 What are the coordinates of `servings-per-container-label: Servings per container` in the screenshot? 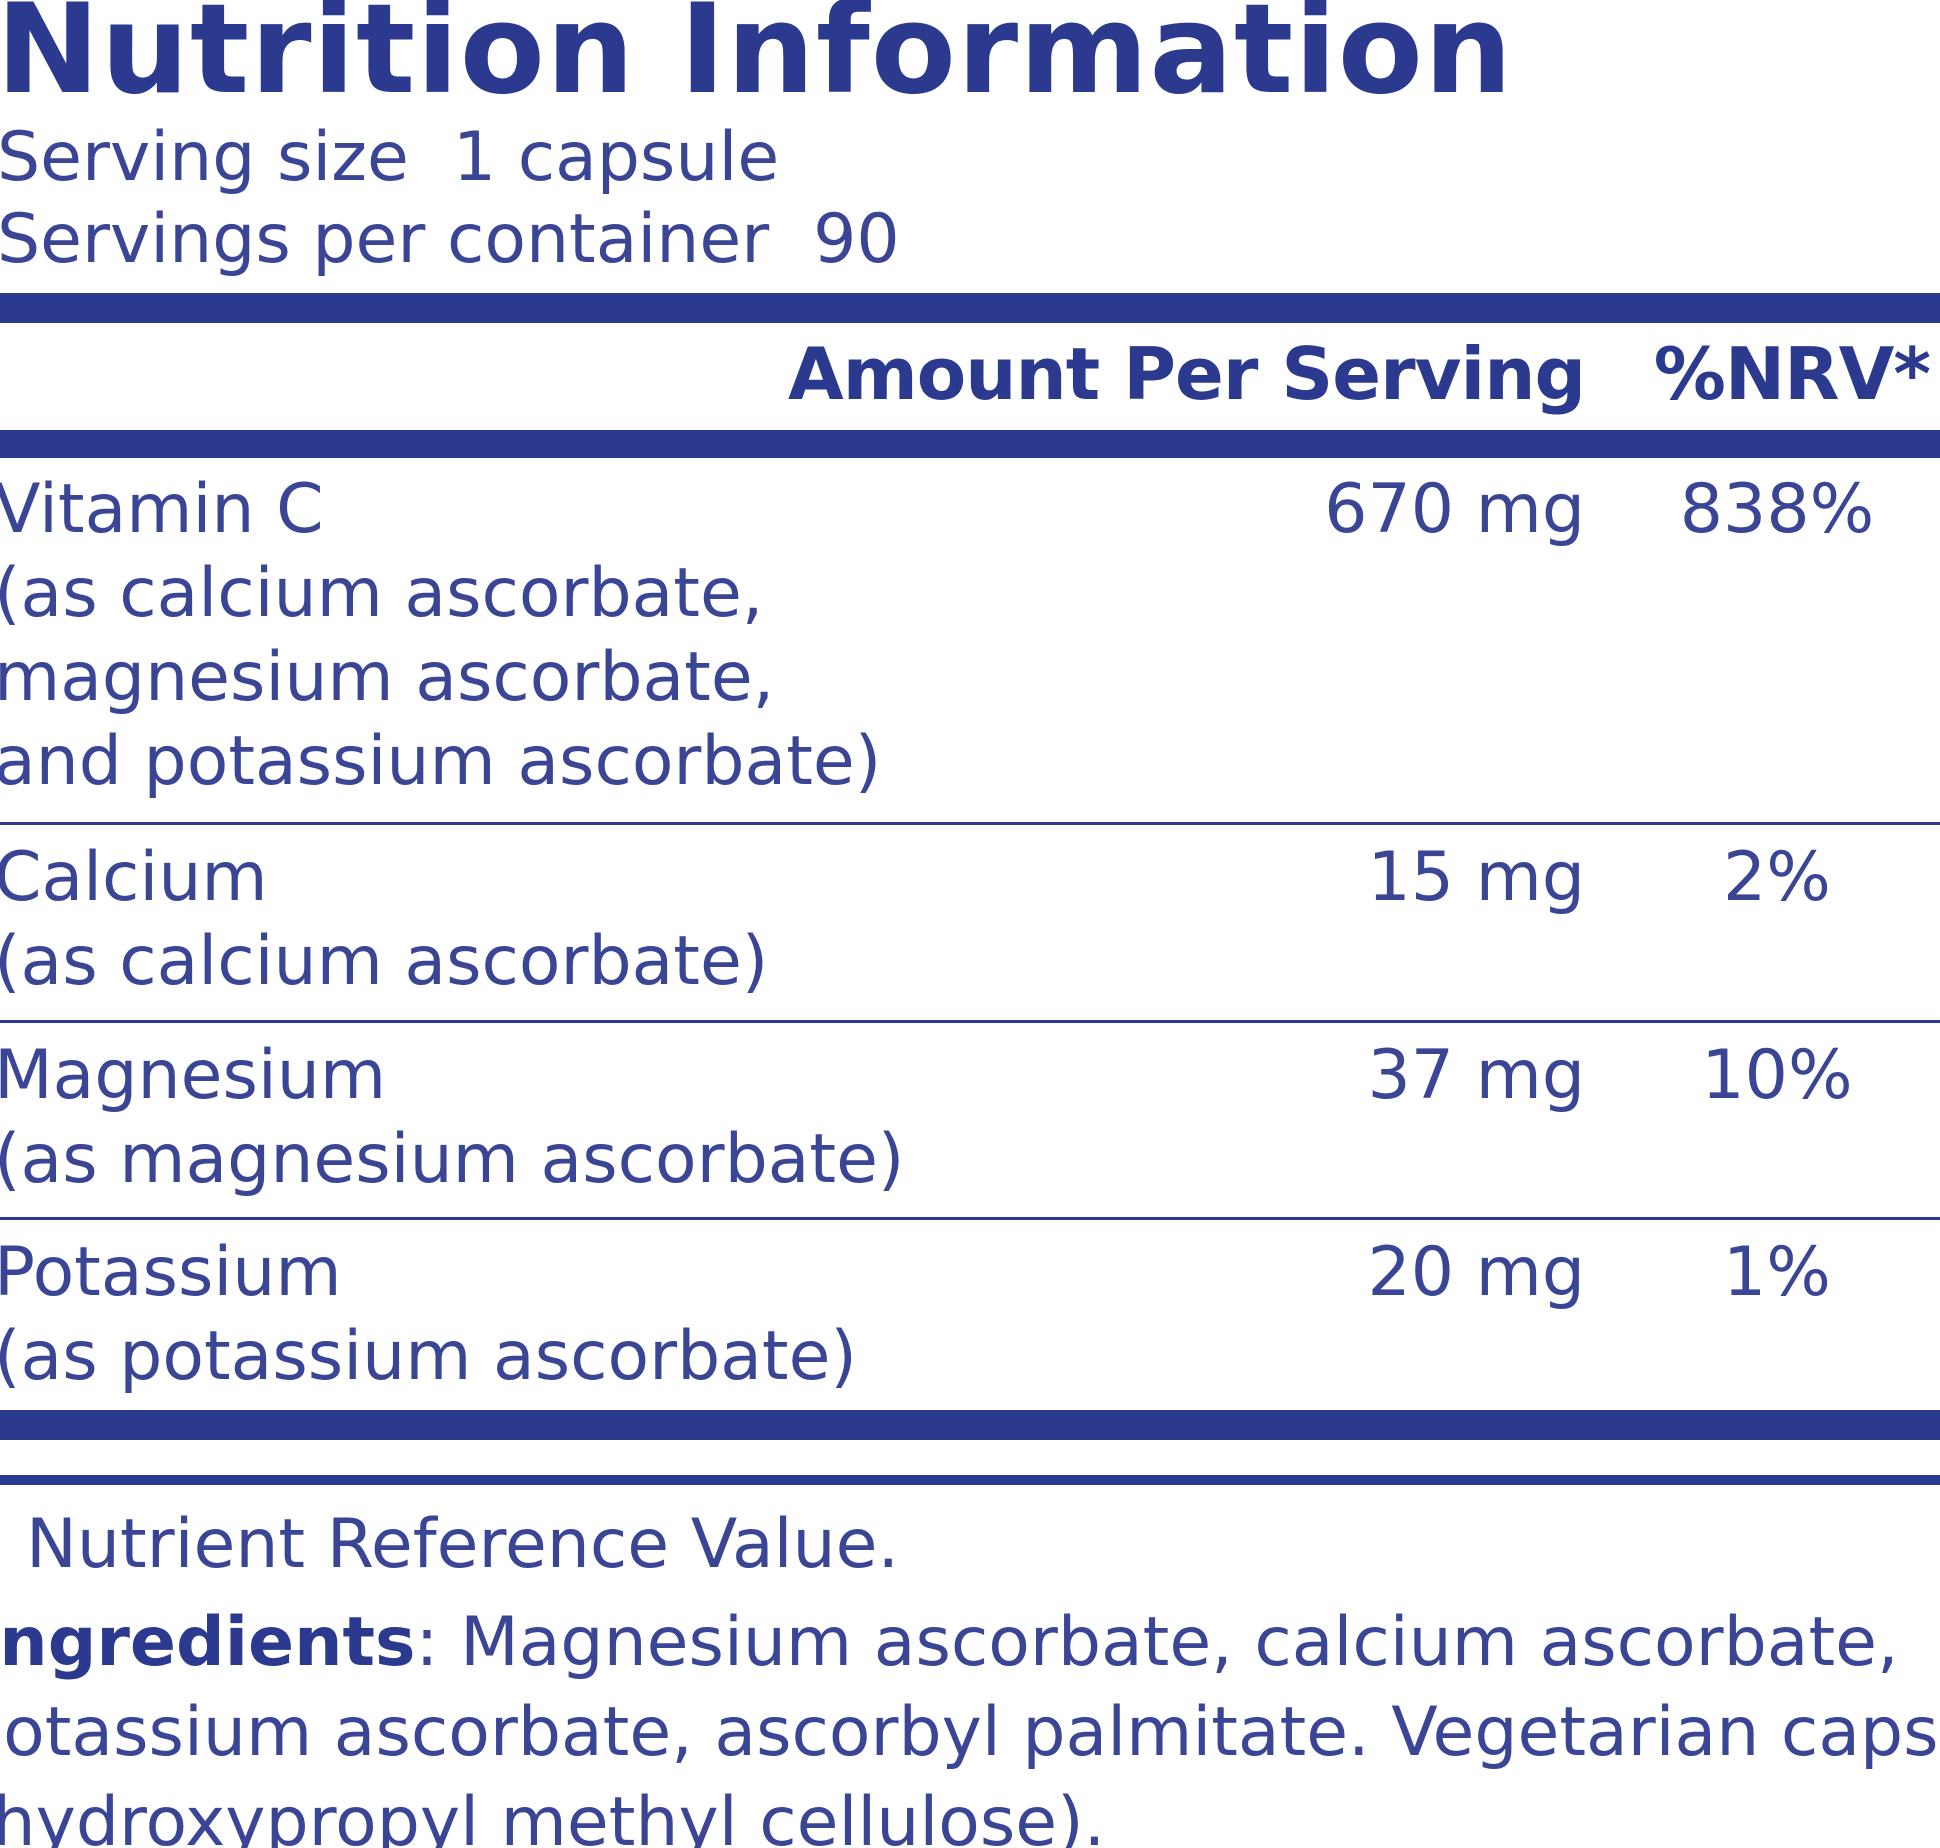 It's located at (385, 239).